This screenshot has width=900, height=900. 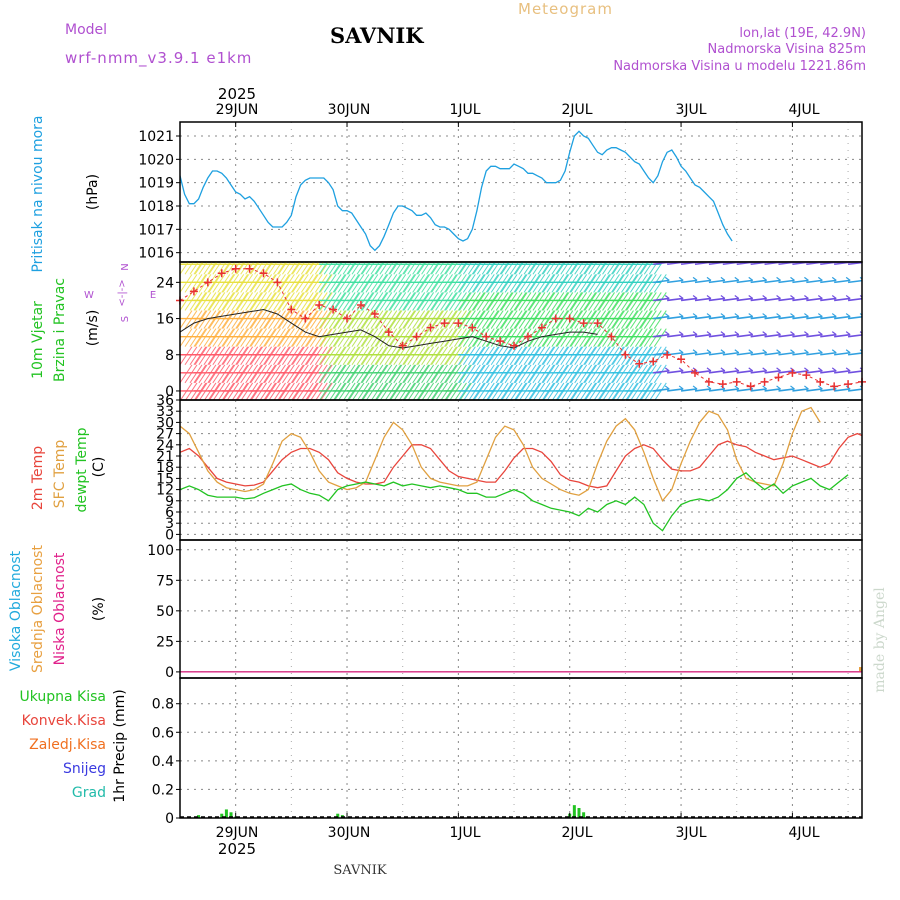 I want to click on temperature-ytick-label: 36, so click(x=165, y=401).